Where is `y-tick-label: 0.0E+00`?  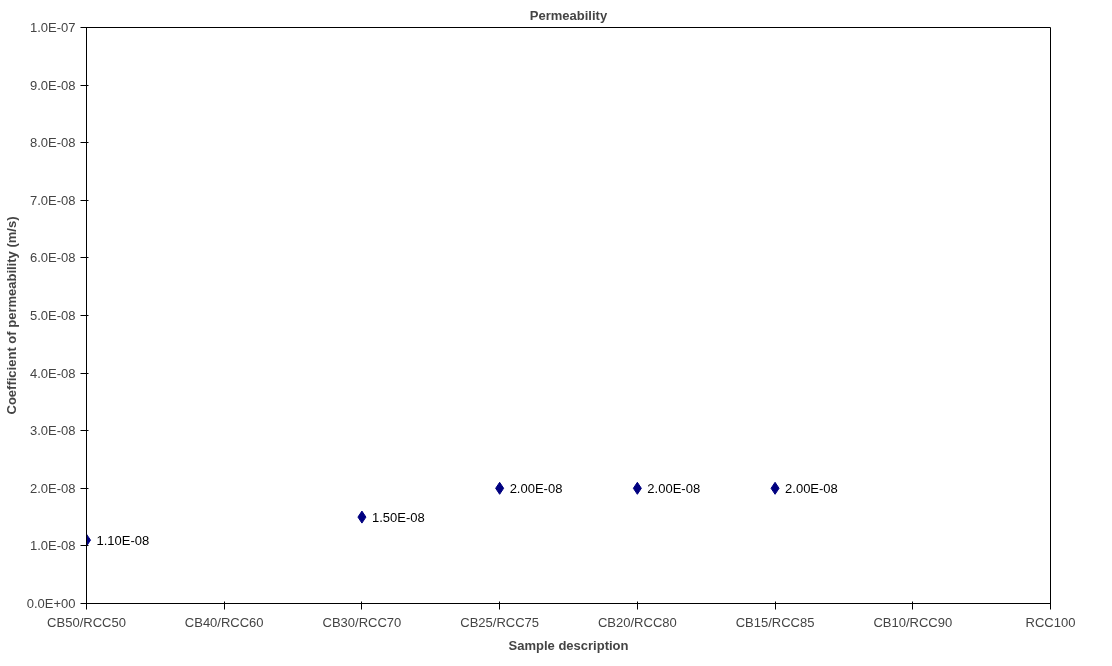
y-tick-label: 0.0E+00 is located at coordinates (51, 603).